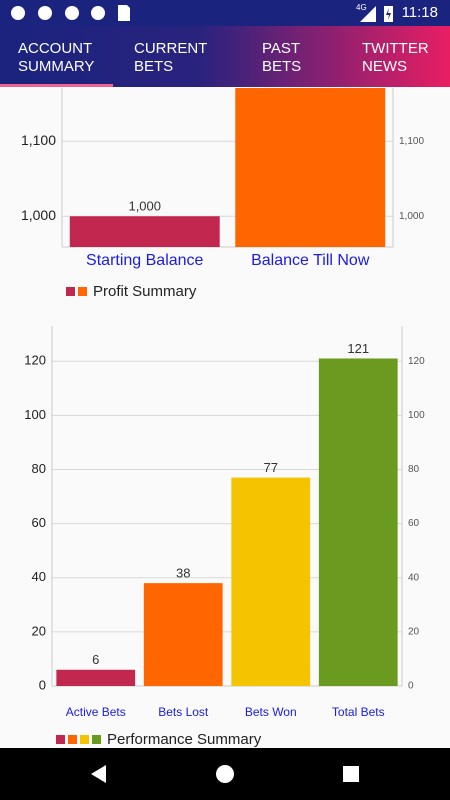 The height and width of the screenshot is (800, 450). I want to click on recents-button, so click(351, 774).